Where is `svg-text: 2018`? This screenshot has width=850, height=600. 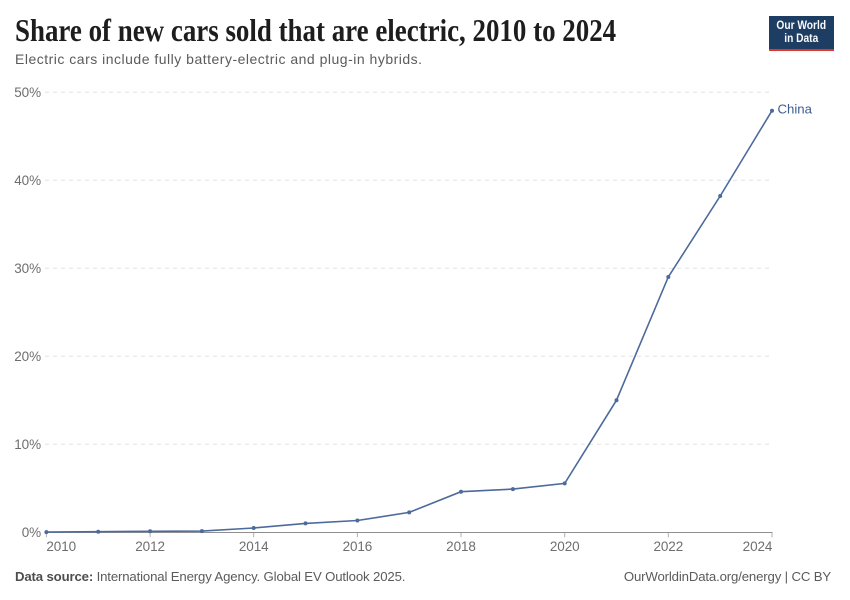 svg-text: 2018 is located at coordinates (461, 546).